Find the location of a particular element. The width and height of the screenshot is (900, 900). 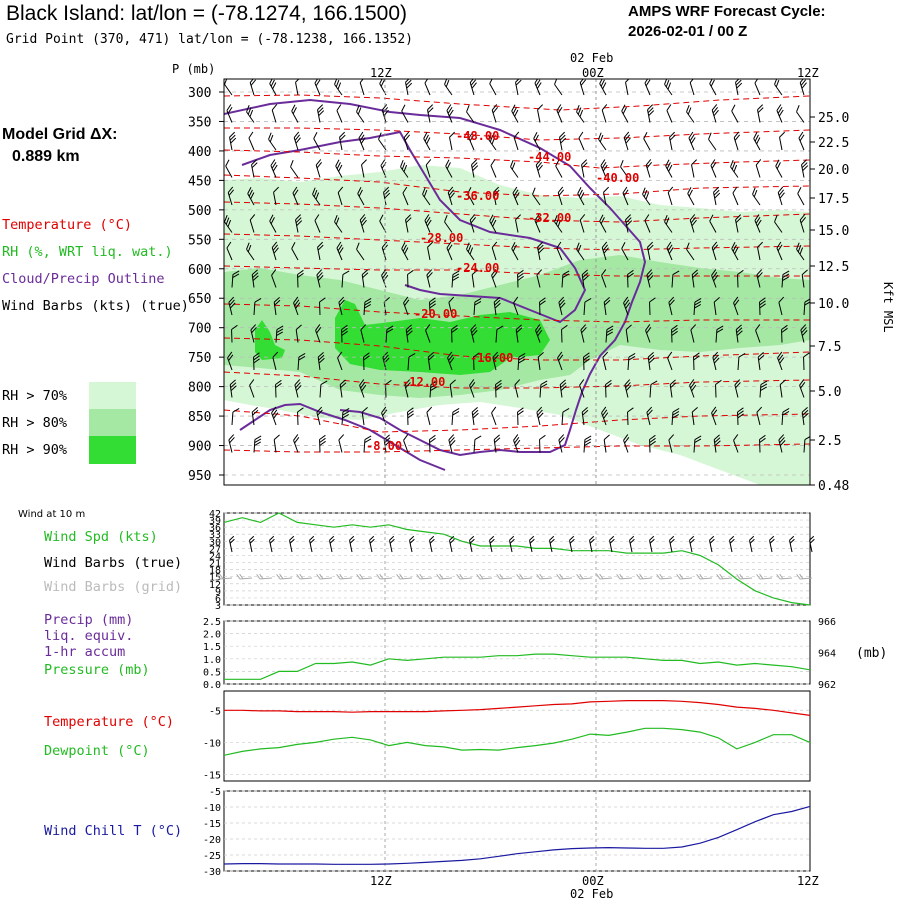

height-tick-7.5: 7.5 is located at coordinates (829, 347).